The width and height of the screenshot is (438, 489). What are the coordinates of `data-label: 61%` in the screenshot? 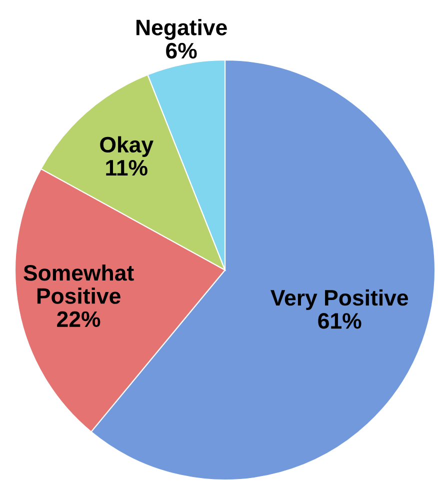 It's located at (340, 321).